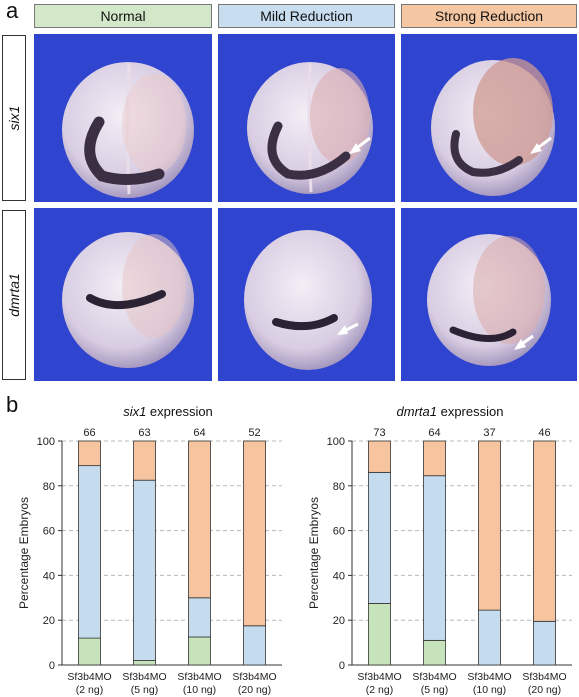 Image resolution: width=579 pixels, height=697 pixels. Describe the element at coordinates (179, 411) in the screenshot. I see `chart-title-six1-suffix: expression` at that location.